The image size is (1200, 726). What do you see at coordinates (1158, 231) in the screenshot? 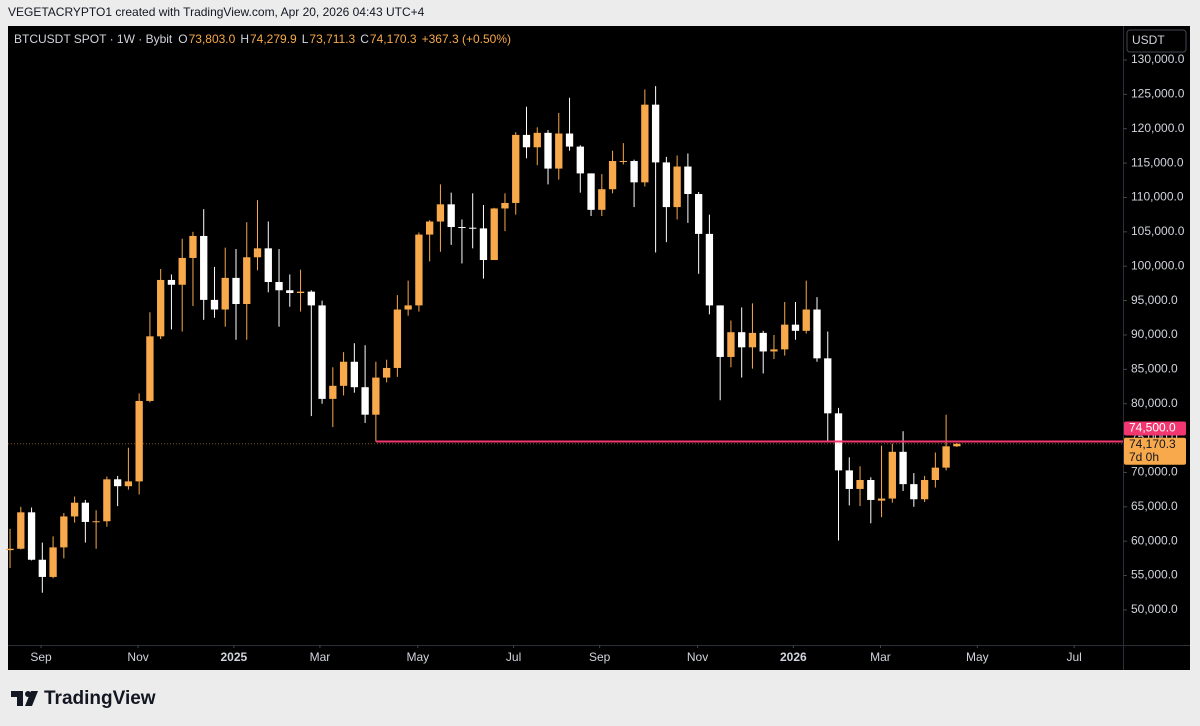
I see `y-tick-label: 105,000.0` at bounding box center [1158, 231].